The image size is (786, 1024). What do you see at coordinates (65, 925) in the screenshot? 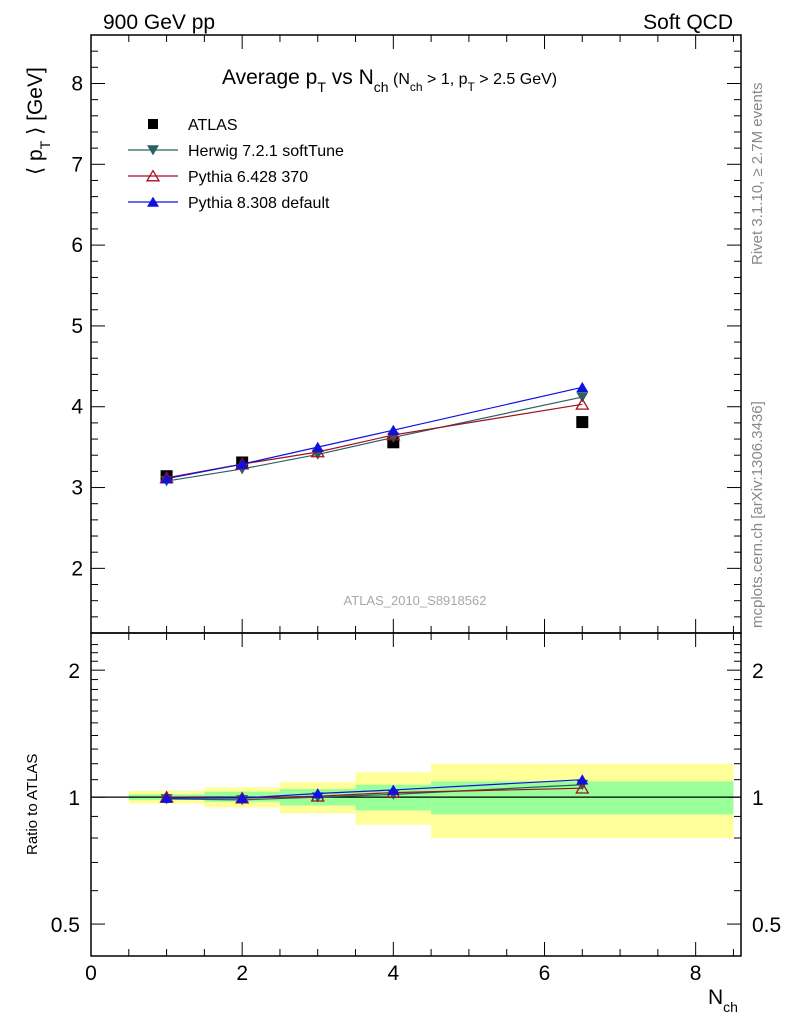
I see `ratio-y-tick-label: 0.5` at bounding box center [65, 925].